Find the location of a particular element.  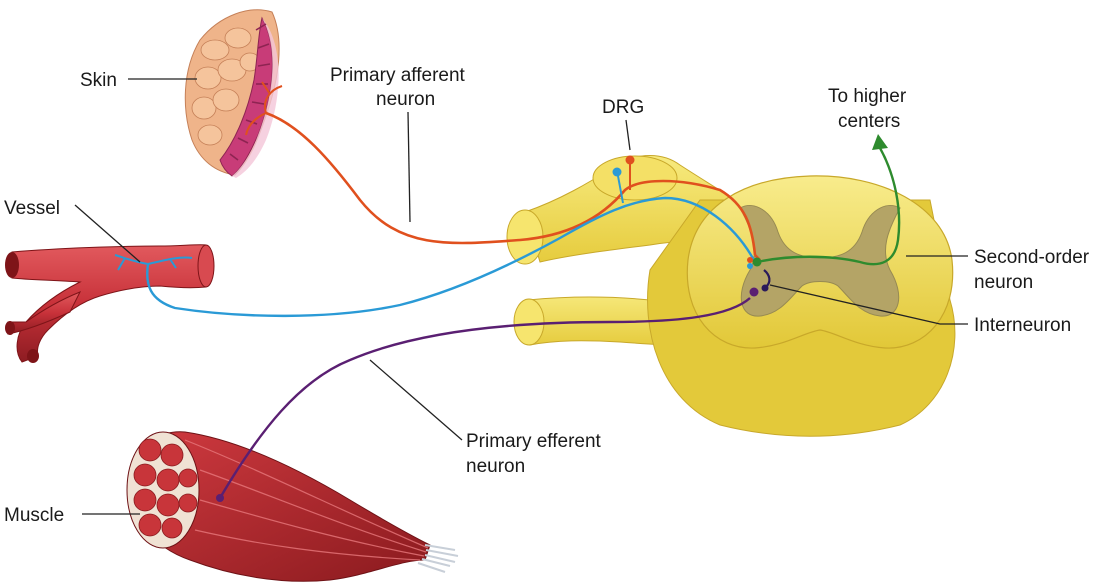

label-drg: DRG is located at coordinates (623, 107).